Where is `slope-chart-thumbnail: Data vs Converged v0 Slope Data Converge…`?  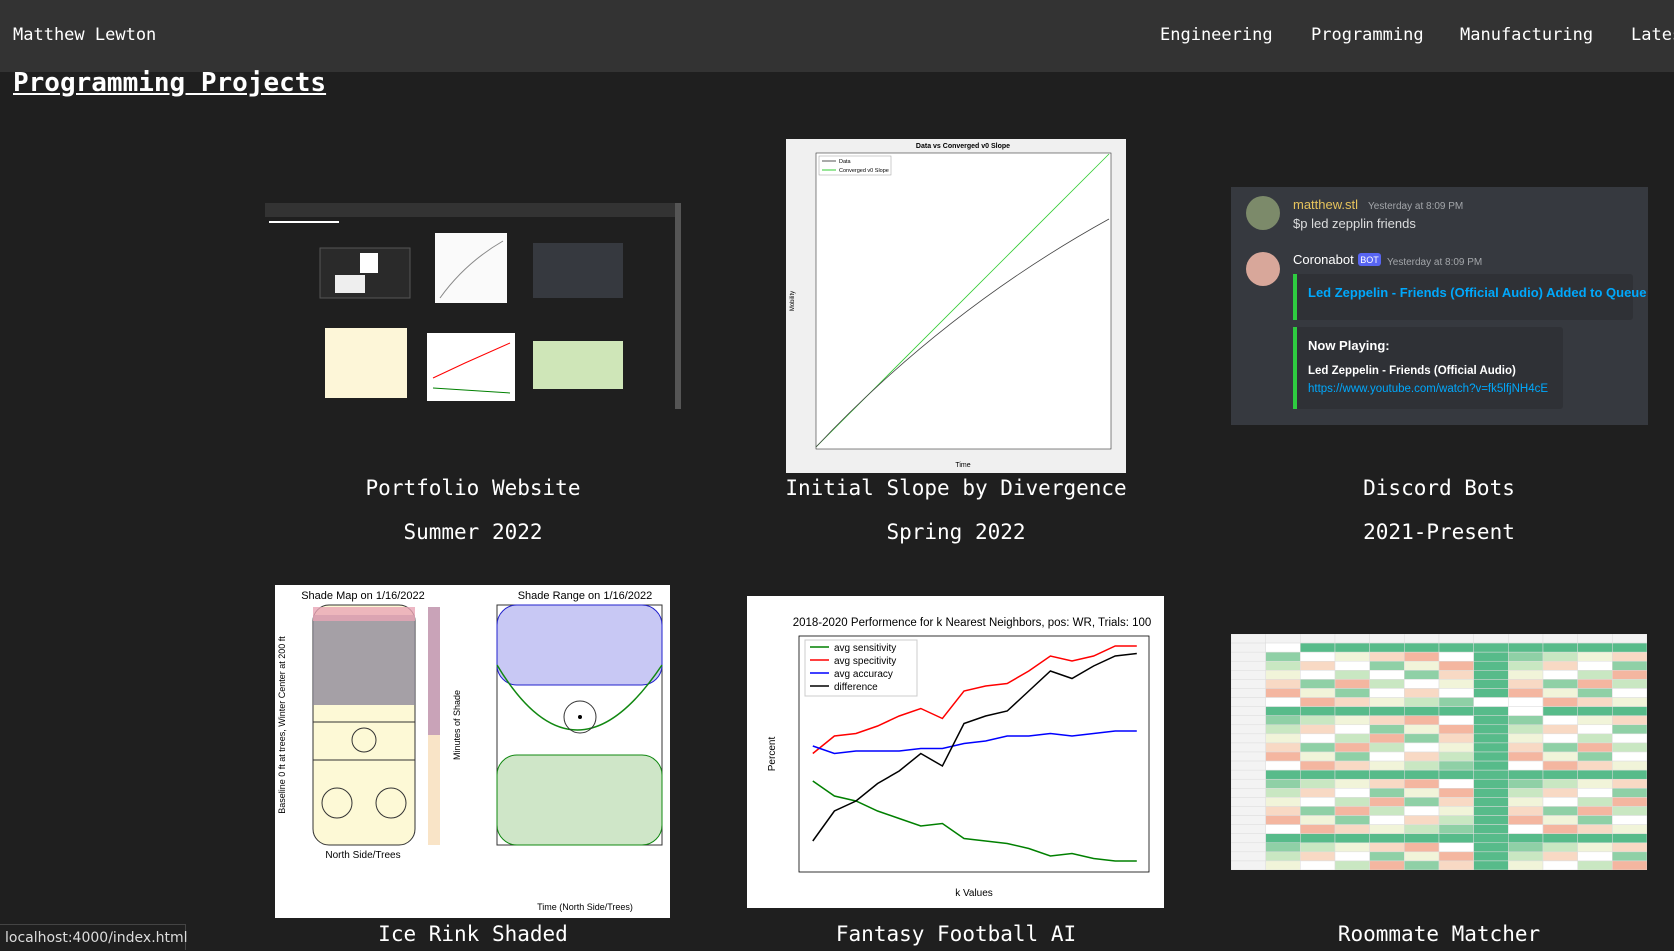 slope-chart-thumbnail: Data vs Converged v0 Slope Data Converge… is located at coordinates (956, 306).